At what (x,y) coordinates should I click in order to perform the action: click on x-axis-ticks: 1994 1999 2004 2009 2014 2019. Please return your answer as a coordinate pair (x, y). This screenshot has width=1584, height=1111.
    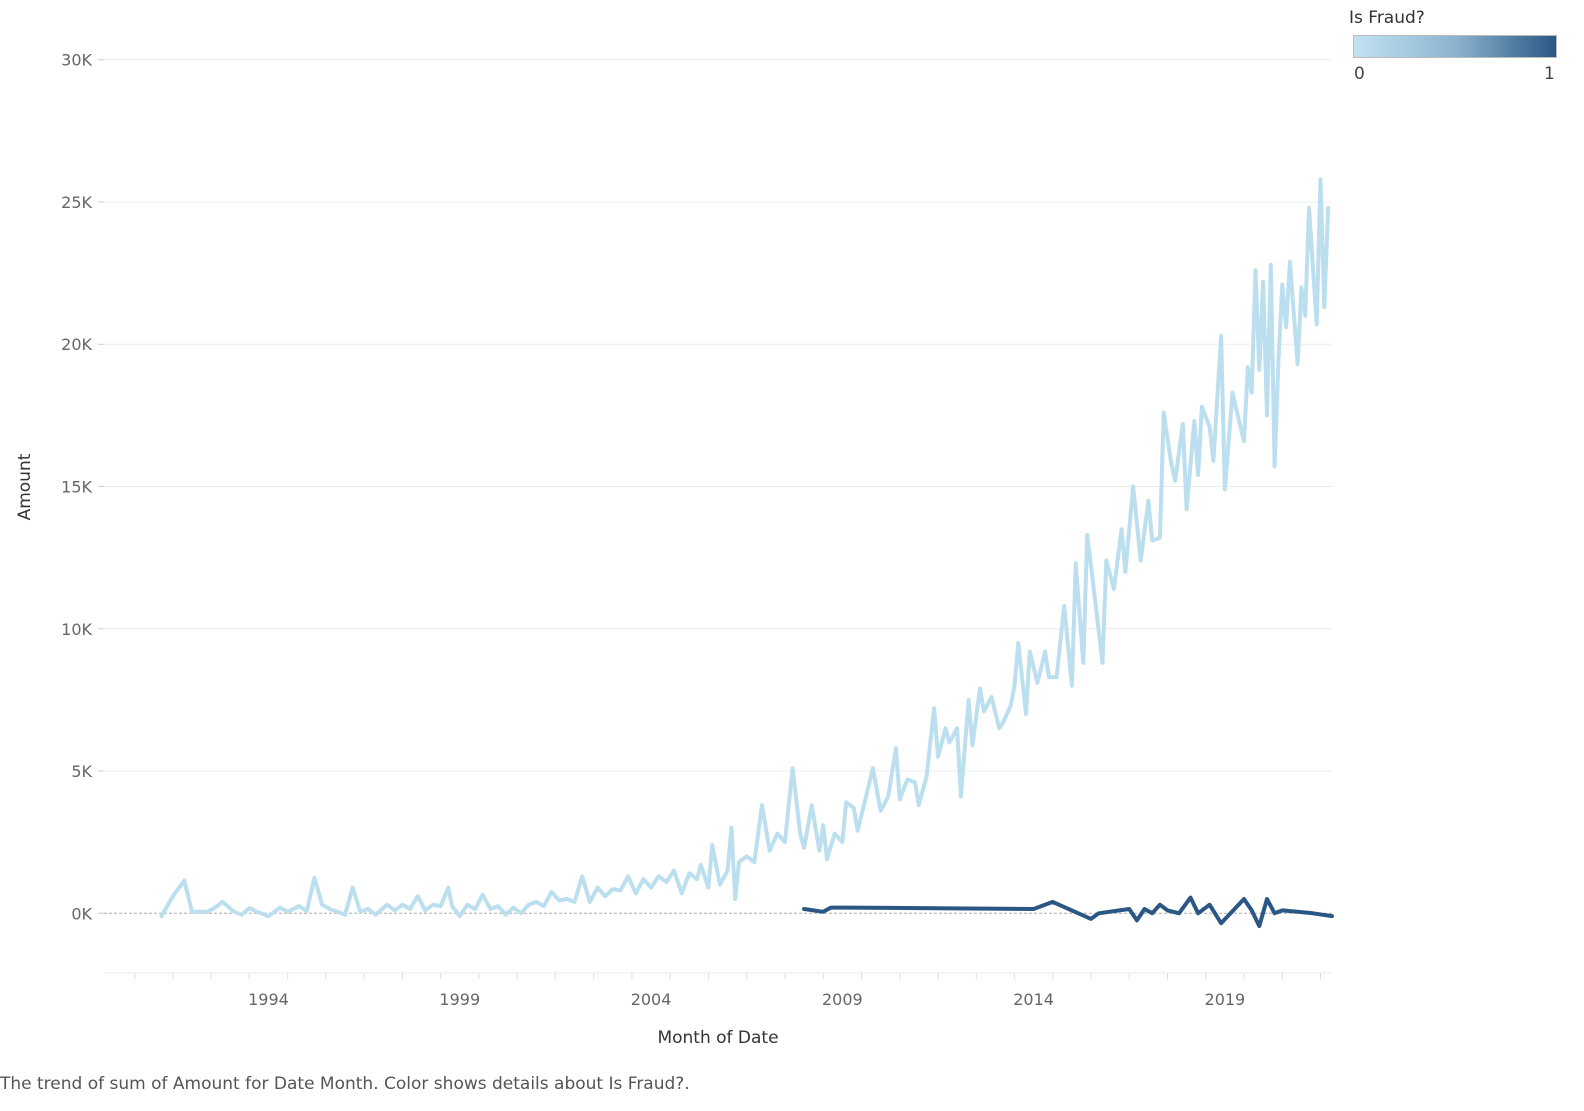
    Looking at the image, I should click on (728, 991).